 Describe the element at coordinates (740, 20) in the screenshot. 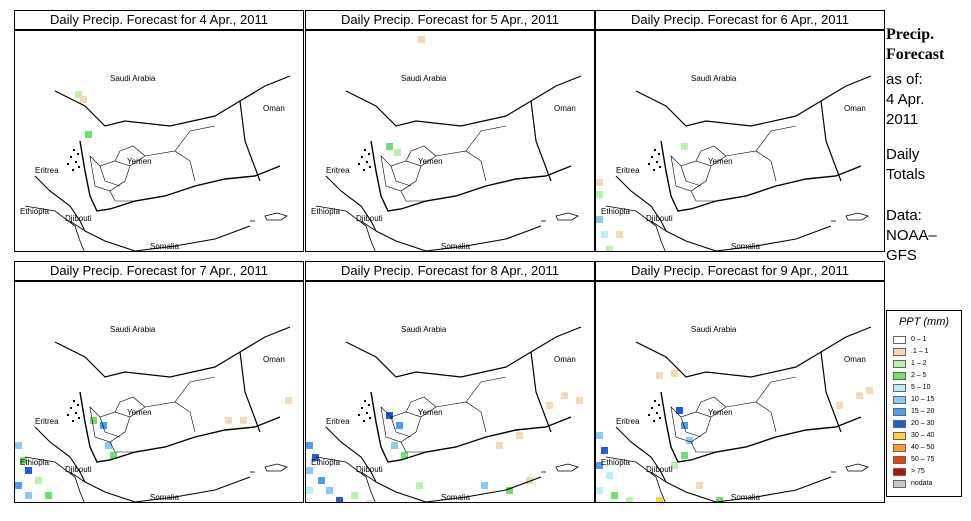

I see `panel-title: Daily Precip. Forecast for 6 Apr., 2011` at that location.